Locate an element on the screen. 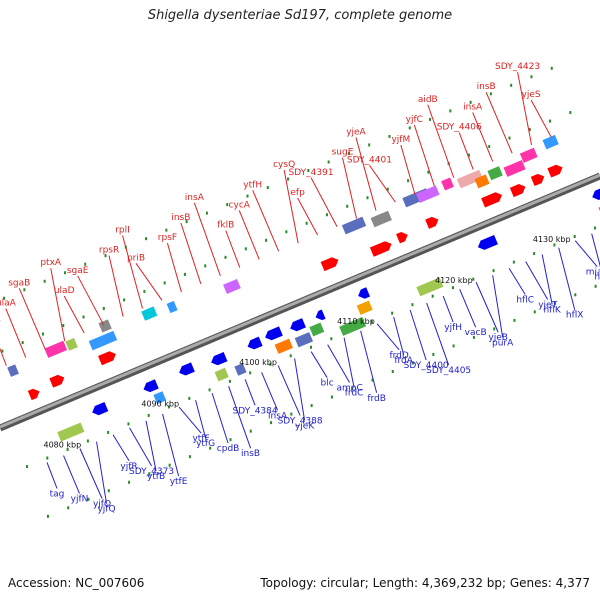 This screenshot has width=600, height=600. bottom-gene-label: SDY_4388 is located at coordinates (300, 421).